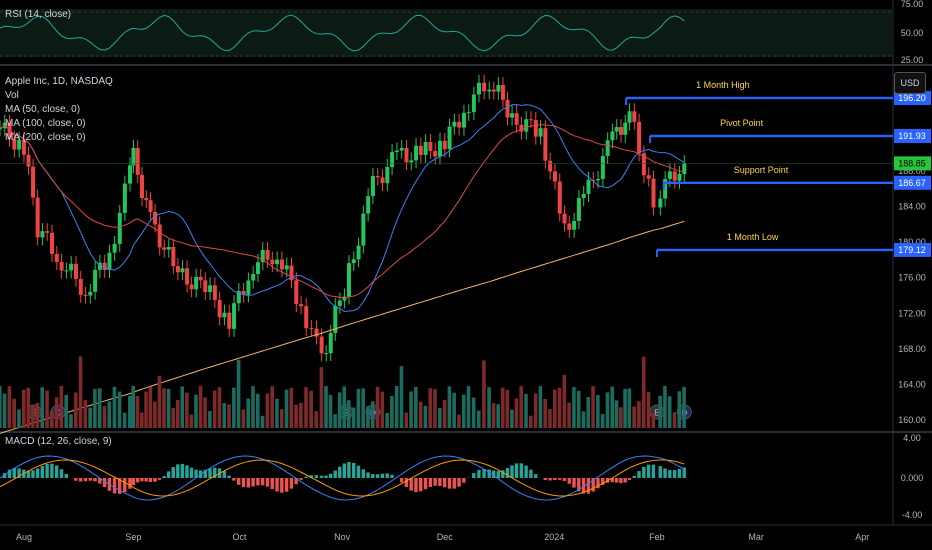 The height and width of the screenshot is (550, 932). What do you see at coordinates (59, 81) in the screenshot?
I see `symbol-title: Apple Inc, 1D, NASDAQ` at bounding box center [59, 81].